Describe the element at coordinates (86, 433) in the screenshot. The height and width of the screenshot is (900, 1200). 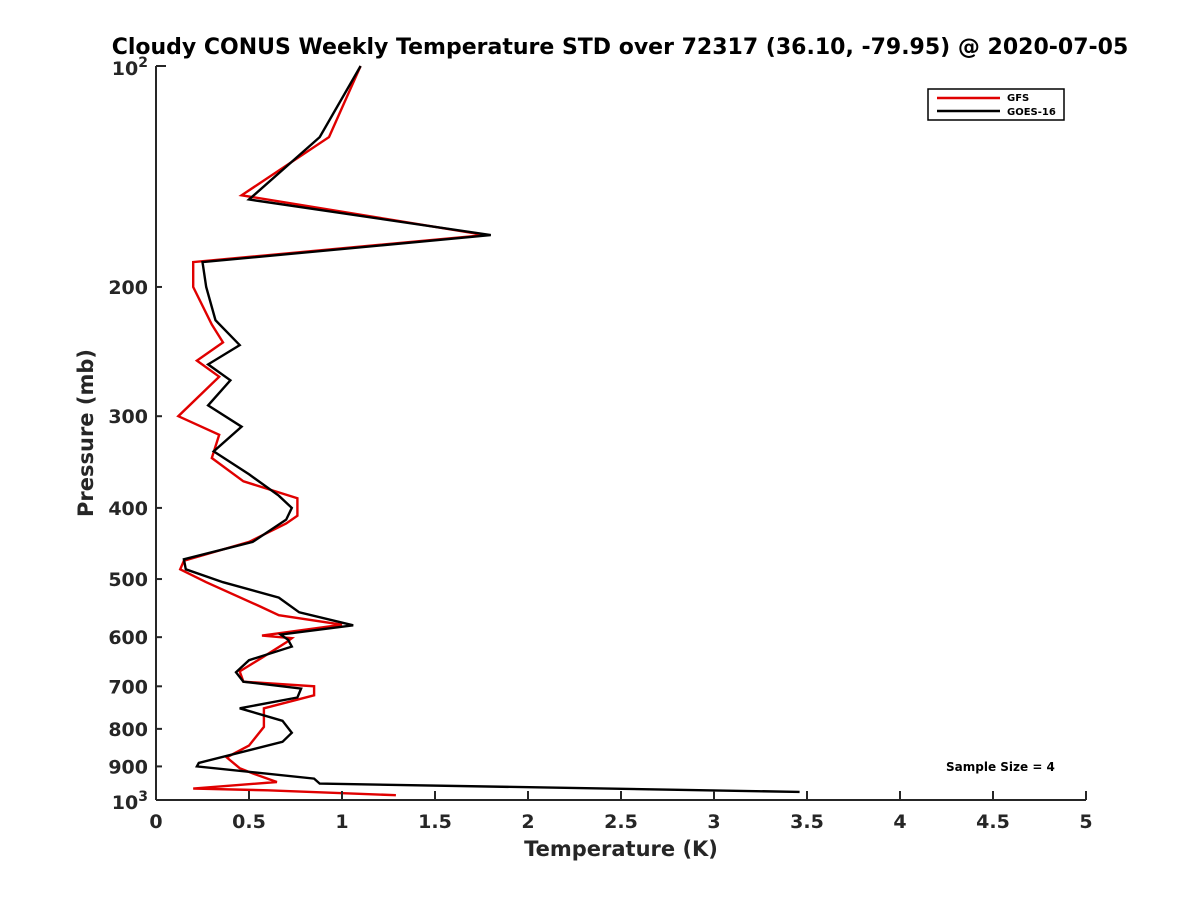
I see `y-axis-label: Pressure (mb)` at that location.